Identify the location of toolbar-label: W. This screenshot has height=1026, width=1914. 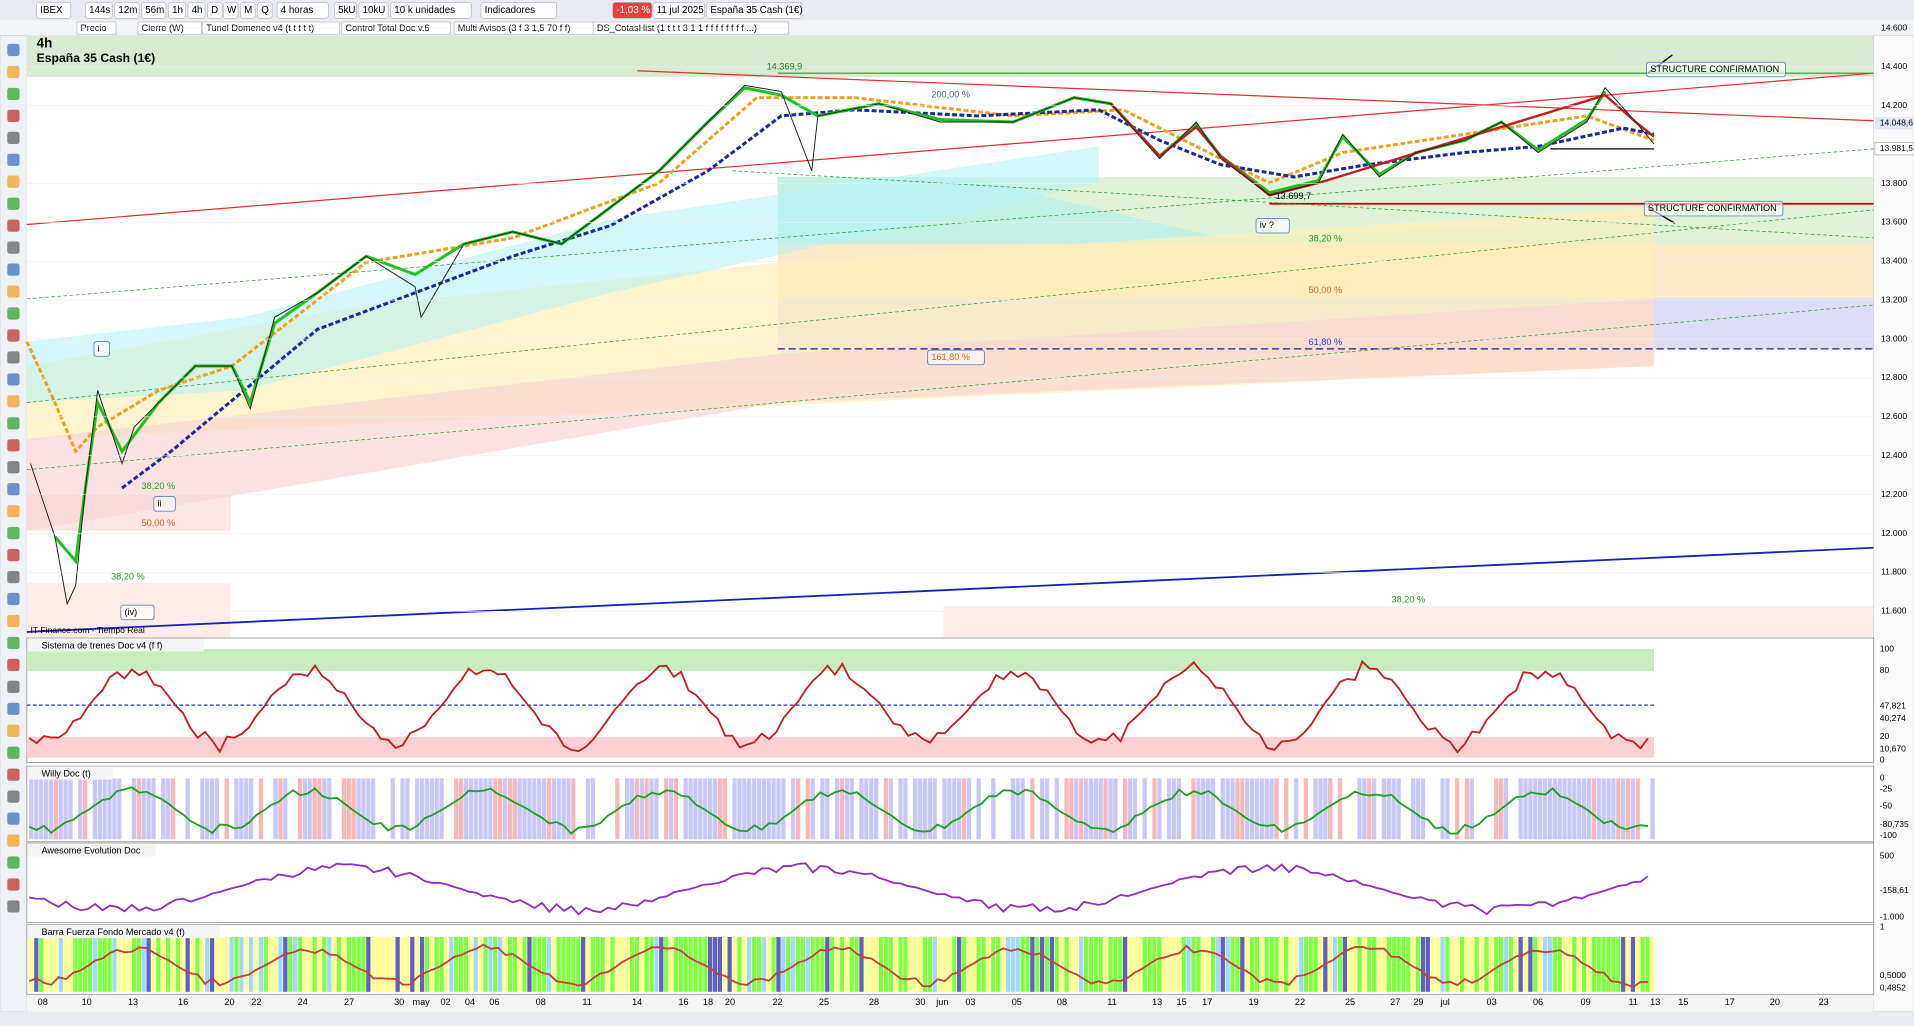
(232, 10).